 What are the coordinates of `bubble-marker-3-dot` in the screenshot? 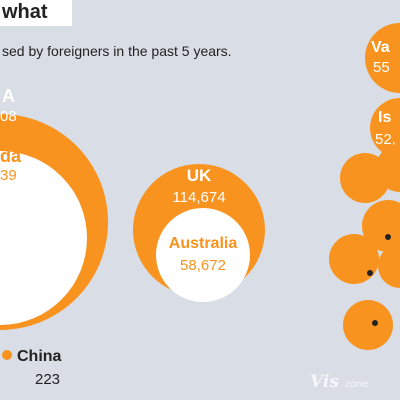 It's located at (388, 237).